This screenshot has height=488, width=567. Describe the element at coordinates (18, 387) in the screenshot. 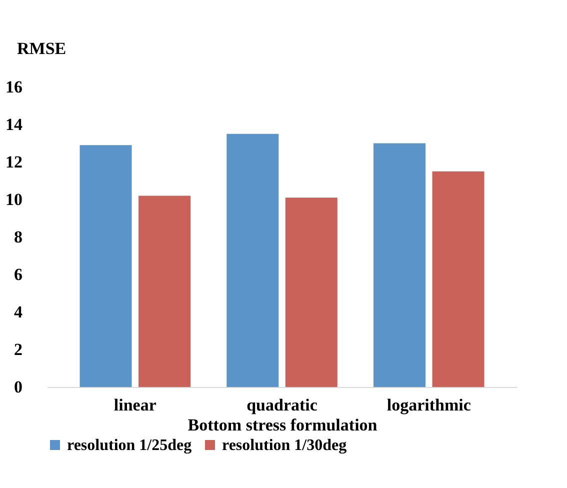

I see `y-tick-label: 0` at that location.